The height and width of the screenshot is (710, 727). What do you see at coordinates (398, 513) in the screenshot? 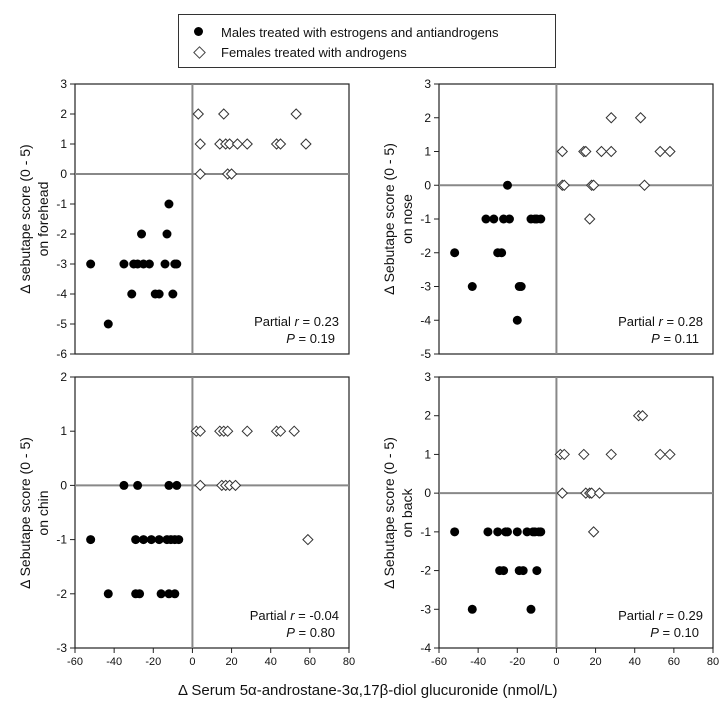
I see `y-axis-label: Δ Sebutape score (0 - 5) on back` at bounding box center [398, 513].